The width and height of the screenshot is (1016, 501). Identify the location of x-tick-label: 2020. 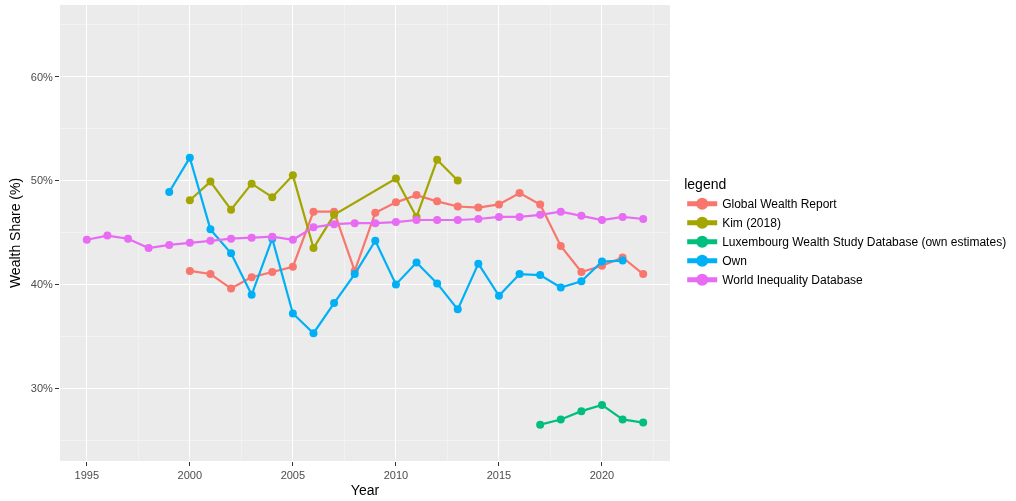
(602, 475).